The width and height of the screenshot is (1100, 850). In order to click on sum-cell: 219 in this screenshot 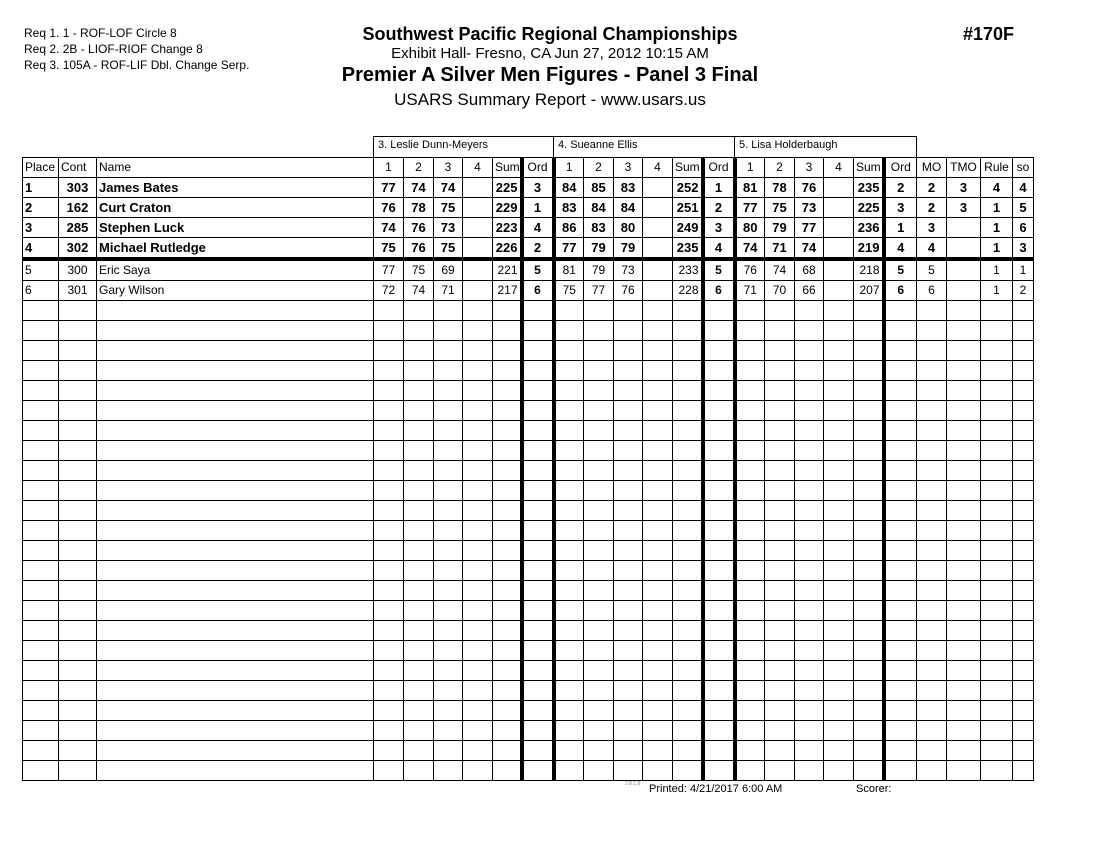, I will do `click(868, 249)`.